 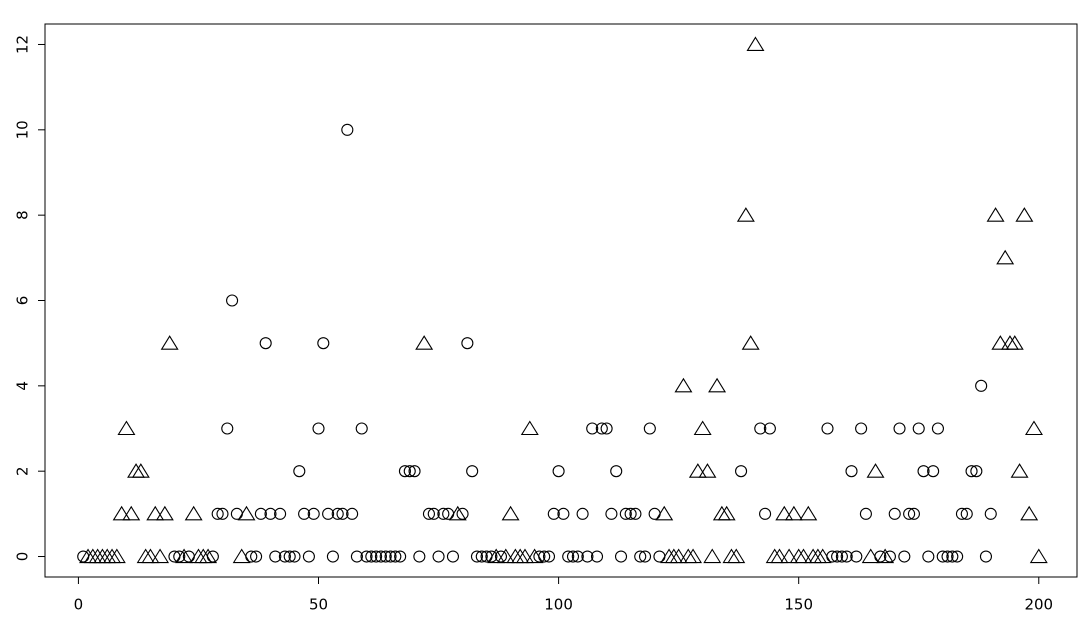 What do you see at coordinates (798, 605) in the screenshot?
I see `x-tick-label: 150` at bounding box center [798, 605].